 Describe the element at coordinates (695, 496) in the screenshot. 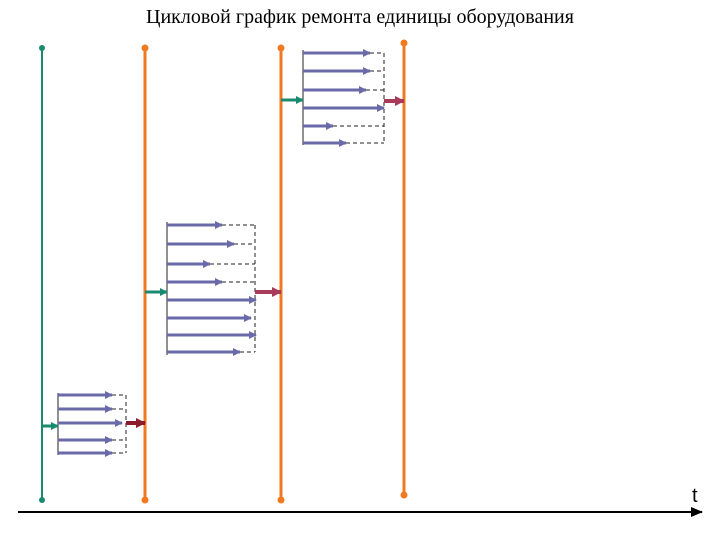

I see `time-axis-label: t` at that location.